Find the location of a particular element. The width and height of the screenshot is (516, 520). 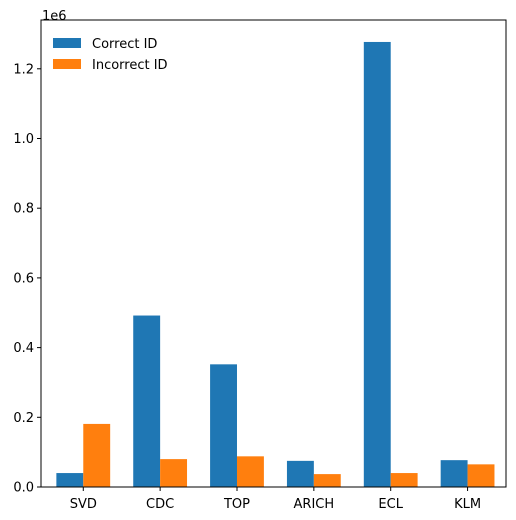

legend-swatch-incorrect is located at coordinates (67, 64).